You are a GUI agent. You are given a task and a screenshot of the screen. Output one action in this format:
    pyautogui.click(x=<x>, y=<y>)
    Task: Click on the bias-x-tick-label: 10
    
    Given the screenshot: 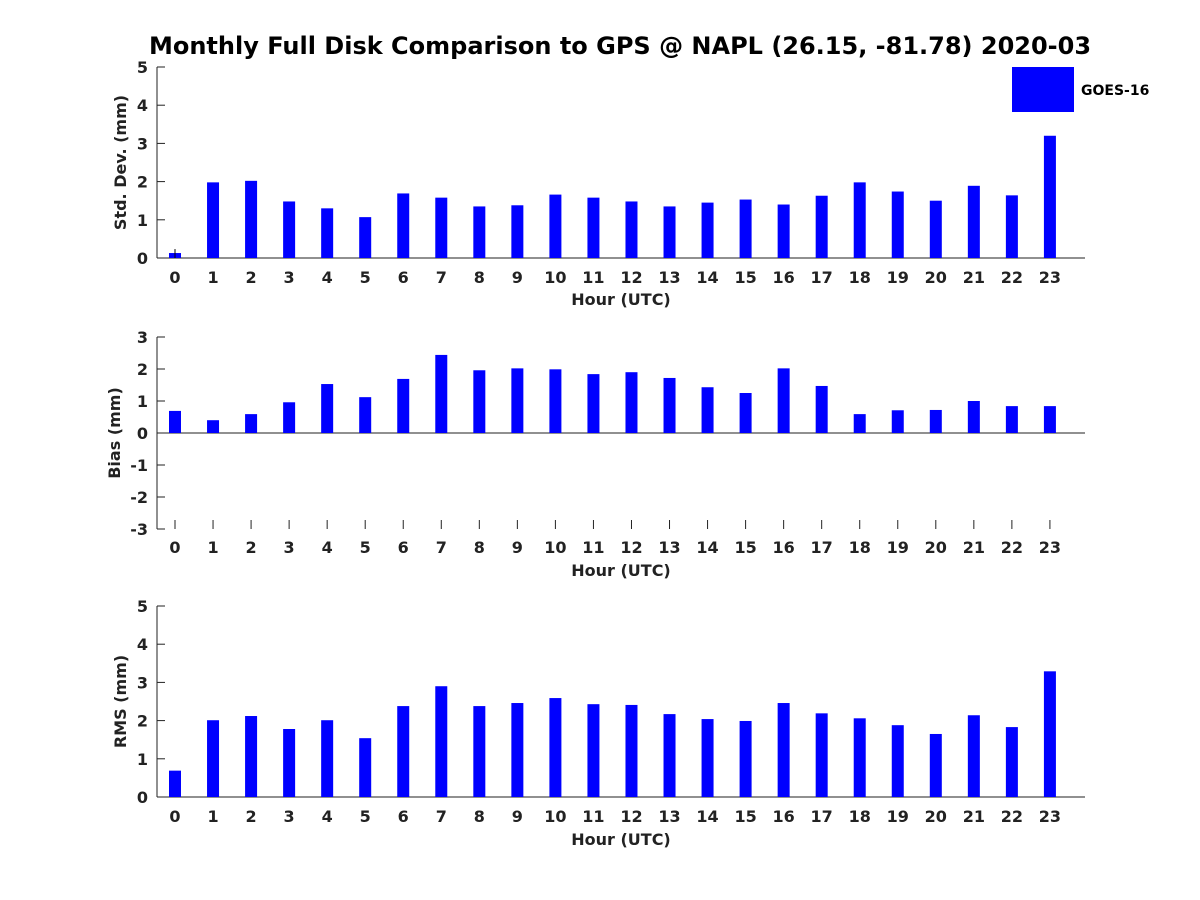 What is the action you would take?
    pyautogui.click(x=555, y=547)
    